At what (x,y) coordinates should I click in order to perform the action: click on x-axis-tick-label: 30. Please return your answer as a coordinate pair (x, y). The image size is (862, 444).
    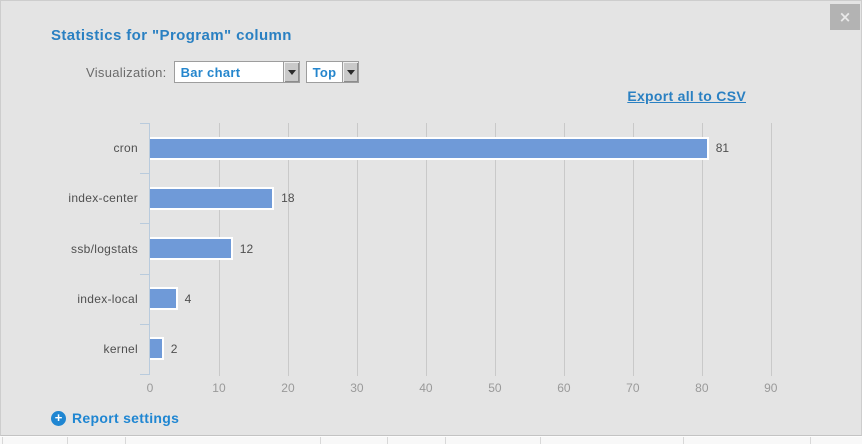
    Looking at the image, I should click on (357, 388).